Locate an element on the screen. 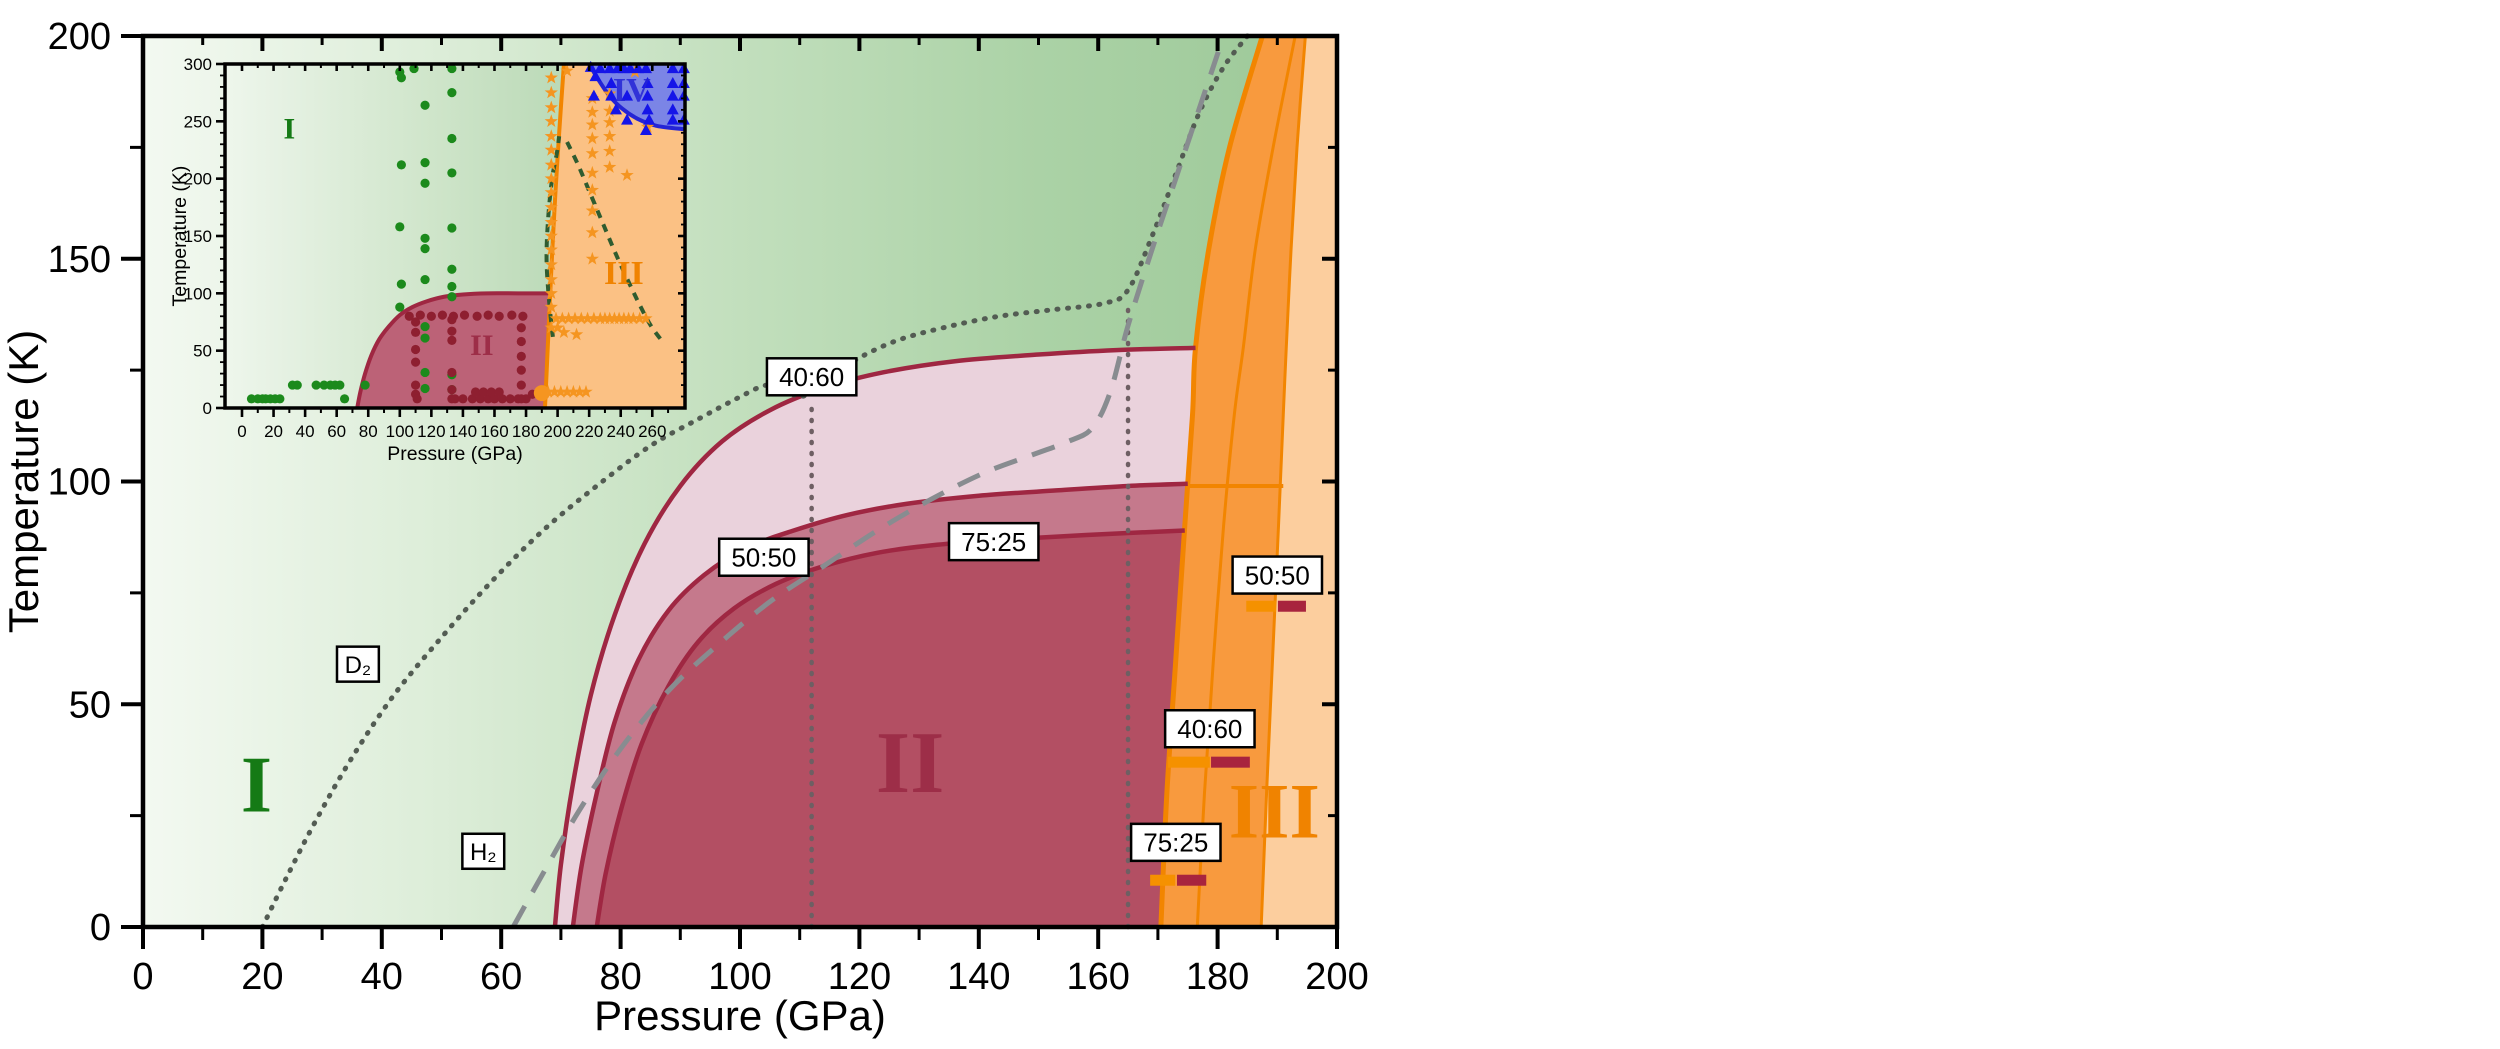  inset-region-II is located at coordinates (454, 350).